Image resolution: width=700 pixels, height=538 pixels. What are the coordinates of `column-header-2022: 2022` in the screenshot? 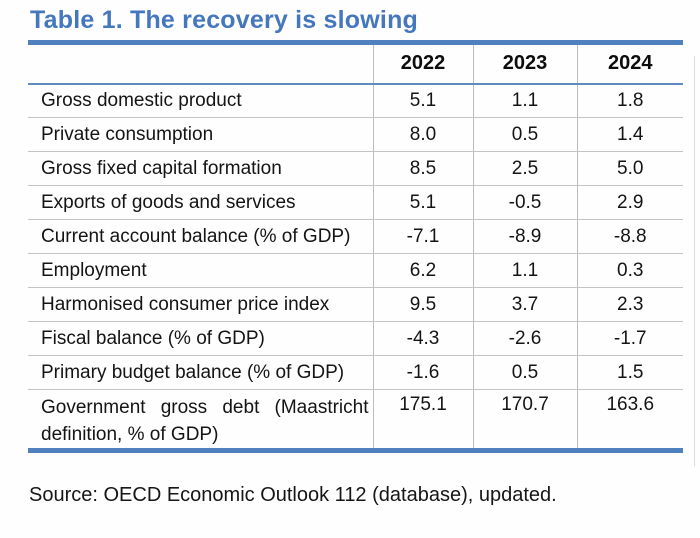 It's located at (422, 63).